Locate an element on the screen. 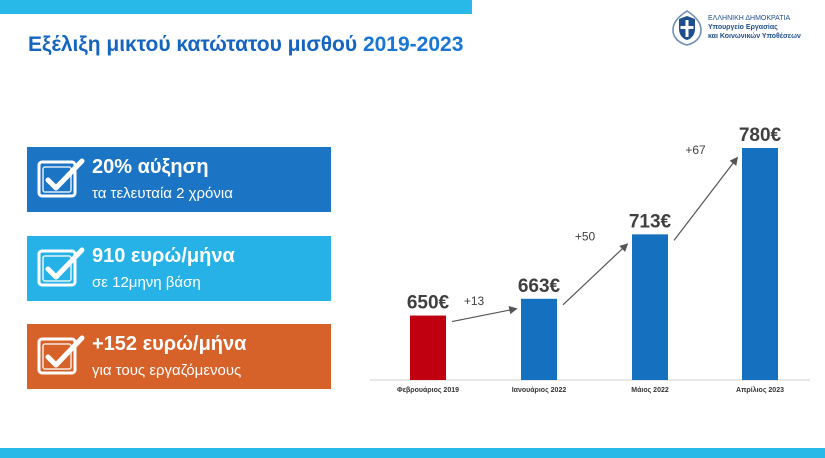  value-label-4: 780€ is located at coordinates (760, 135).